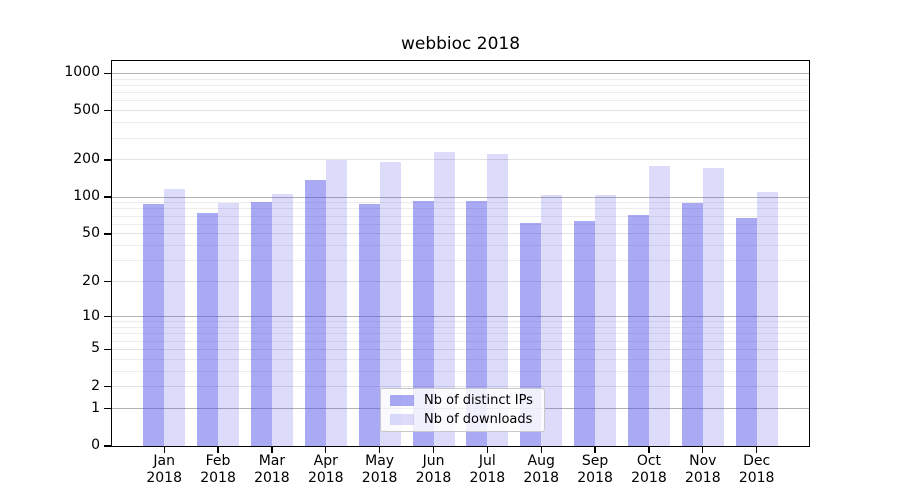 The height and width of the screenshot is (500, 900). What do you see at coordinates (380, 450) in the screenshot?
I see `x-tick-may` at bounding box center [380, 450].